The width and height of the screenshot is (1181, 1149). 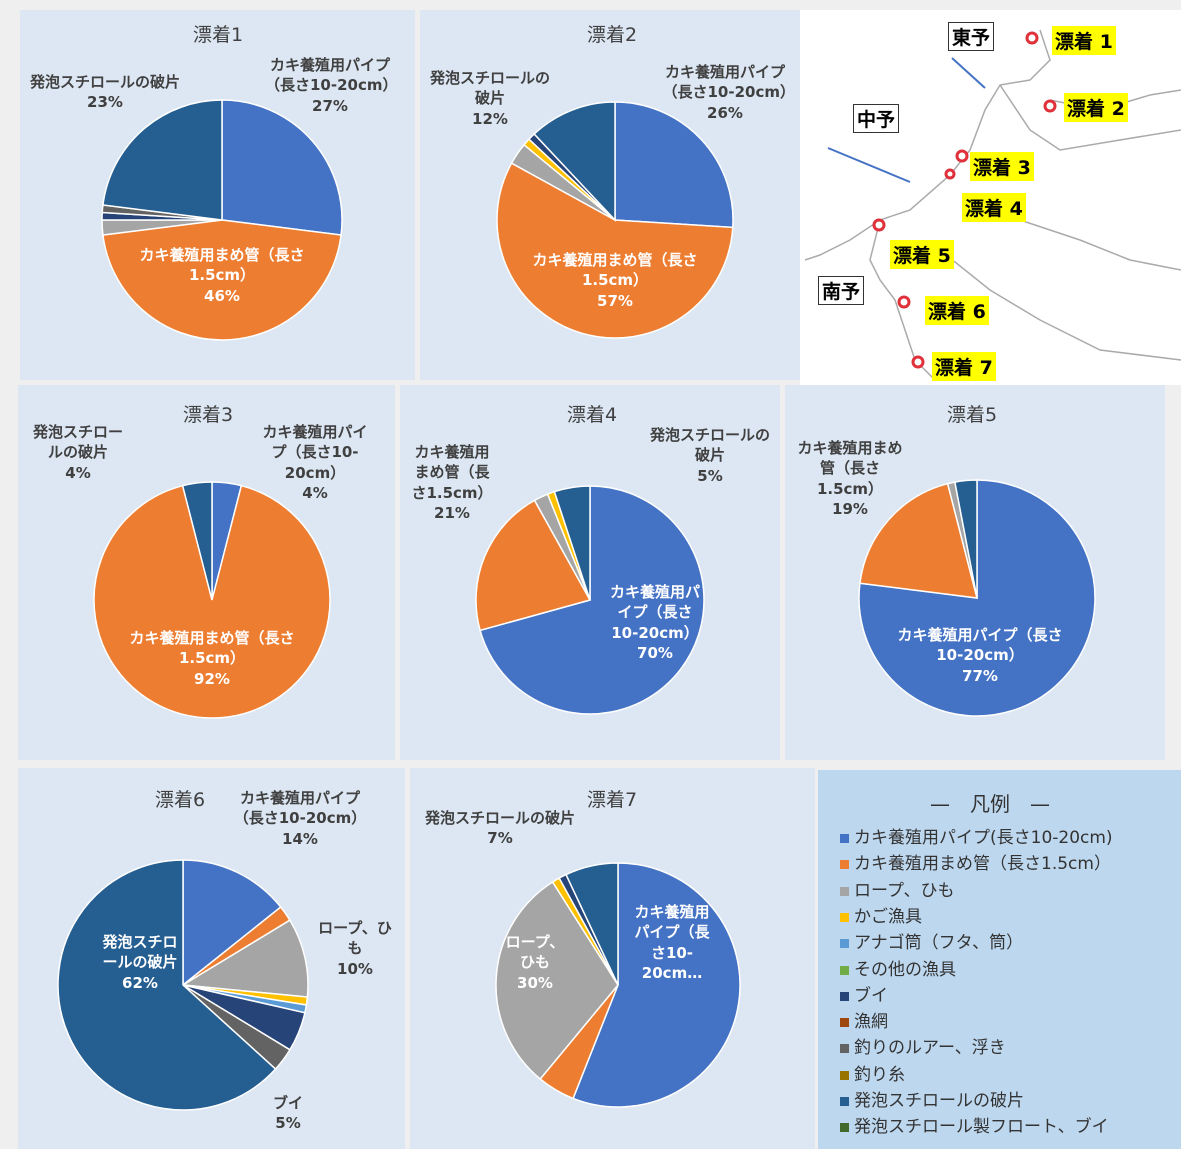 I want to click on map-region: 南予, so click(x=841, y=290).